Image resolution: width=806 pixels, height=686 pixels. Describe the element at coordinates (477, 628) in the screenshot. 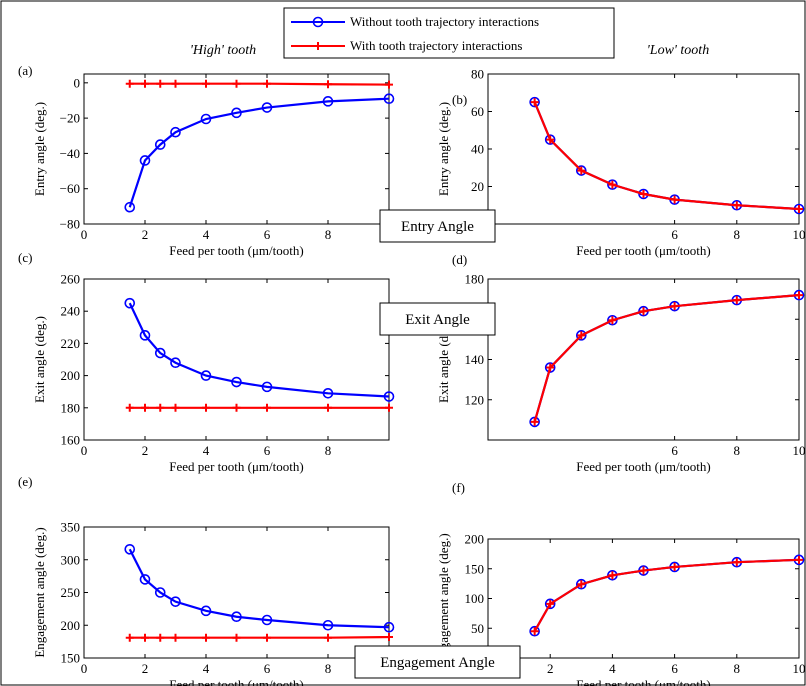

I see `y-tick-label: 50` at that location.